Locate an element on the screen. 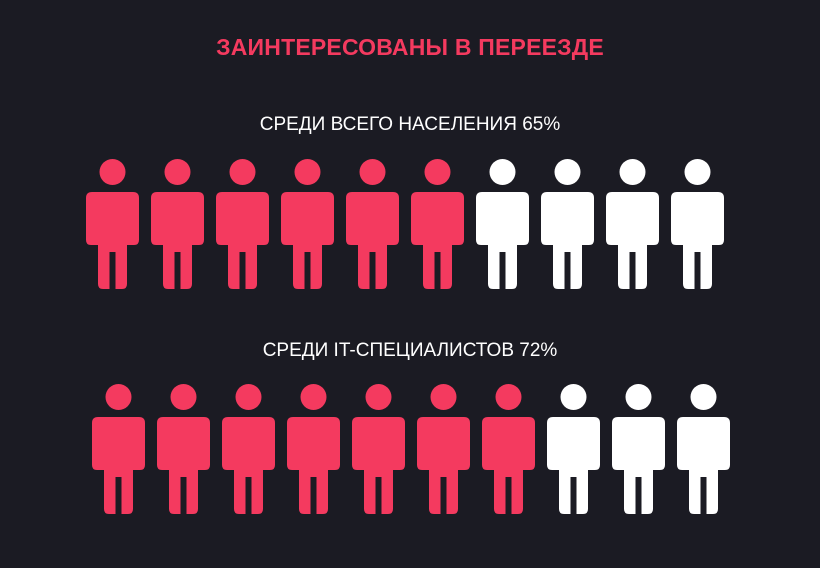 This screenshot has height=568, width=820. chart-title: ЗАИНТЕРЕСОВАНЫ В ПЕРЕЕЗДЕ is located at coordinates (410, 47).